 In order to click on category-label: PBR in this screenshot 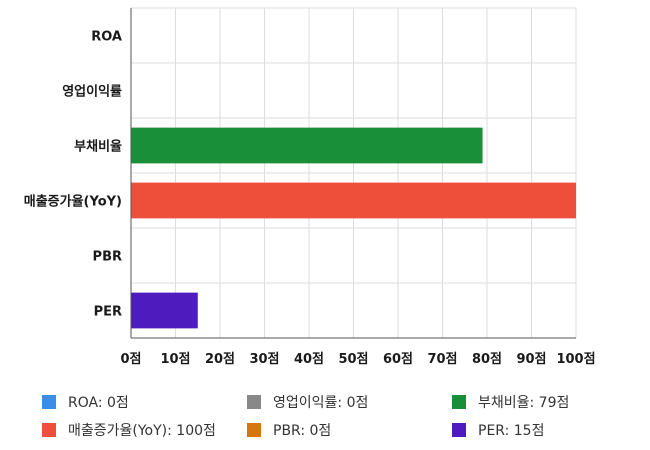, I will do `click(107, 257)`.